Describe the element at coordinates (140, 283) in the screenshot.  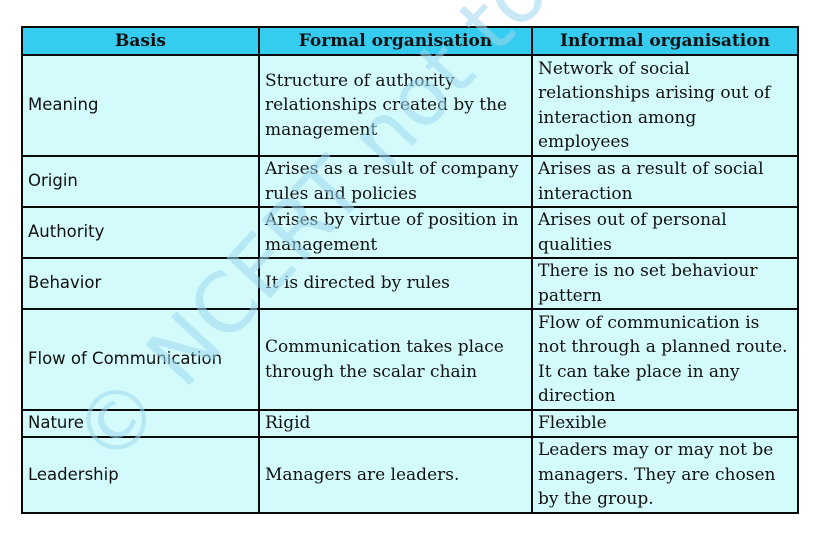
I see `basis-cell: Behavior` at that location.